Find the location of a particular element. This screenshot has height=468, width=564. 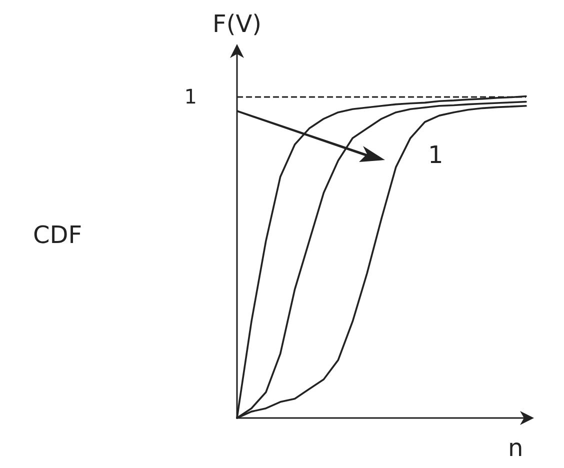

annotation: 1 is located at coordinates (436, 155).